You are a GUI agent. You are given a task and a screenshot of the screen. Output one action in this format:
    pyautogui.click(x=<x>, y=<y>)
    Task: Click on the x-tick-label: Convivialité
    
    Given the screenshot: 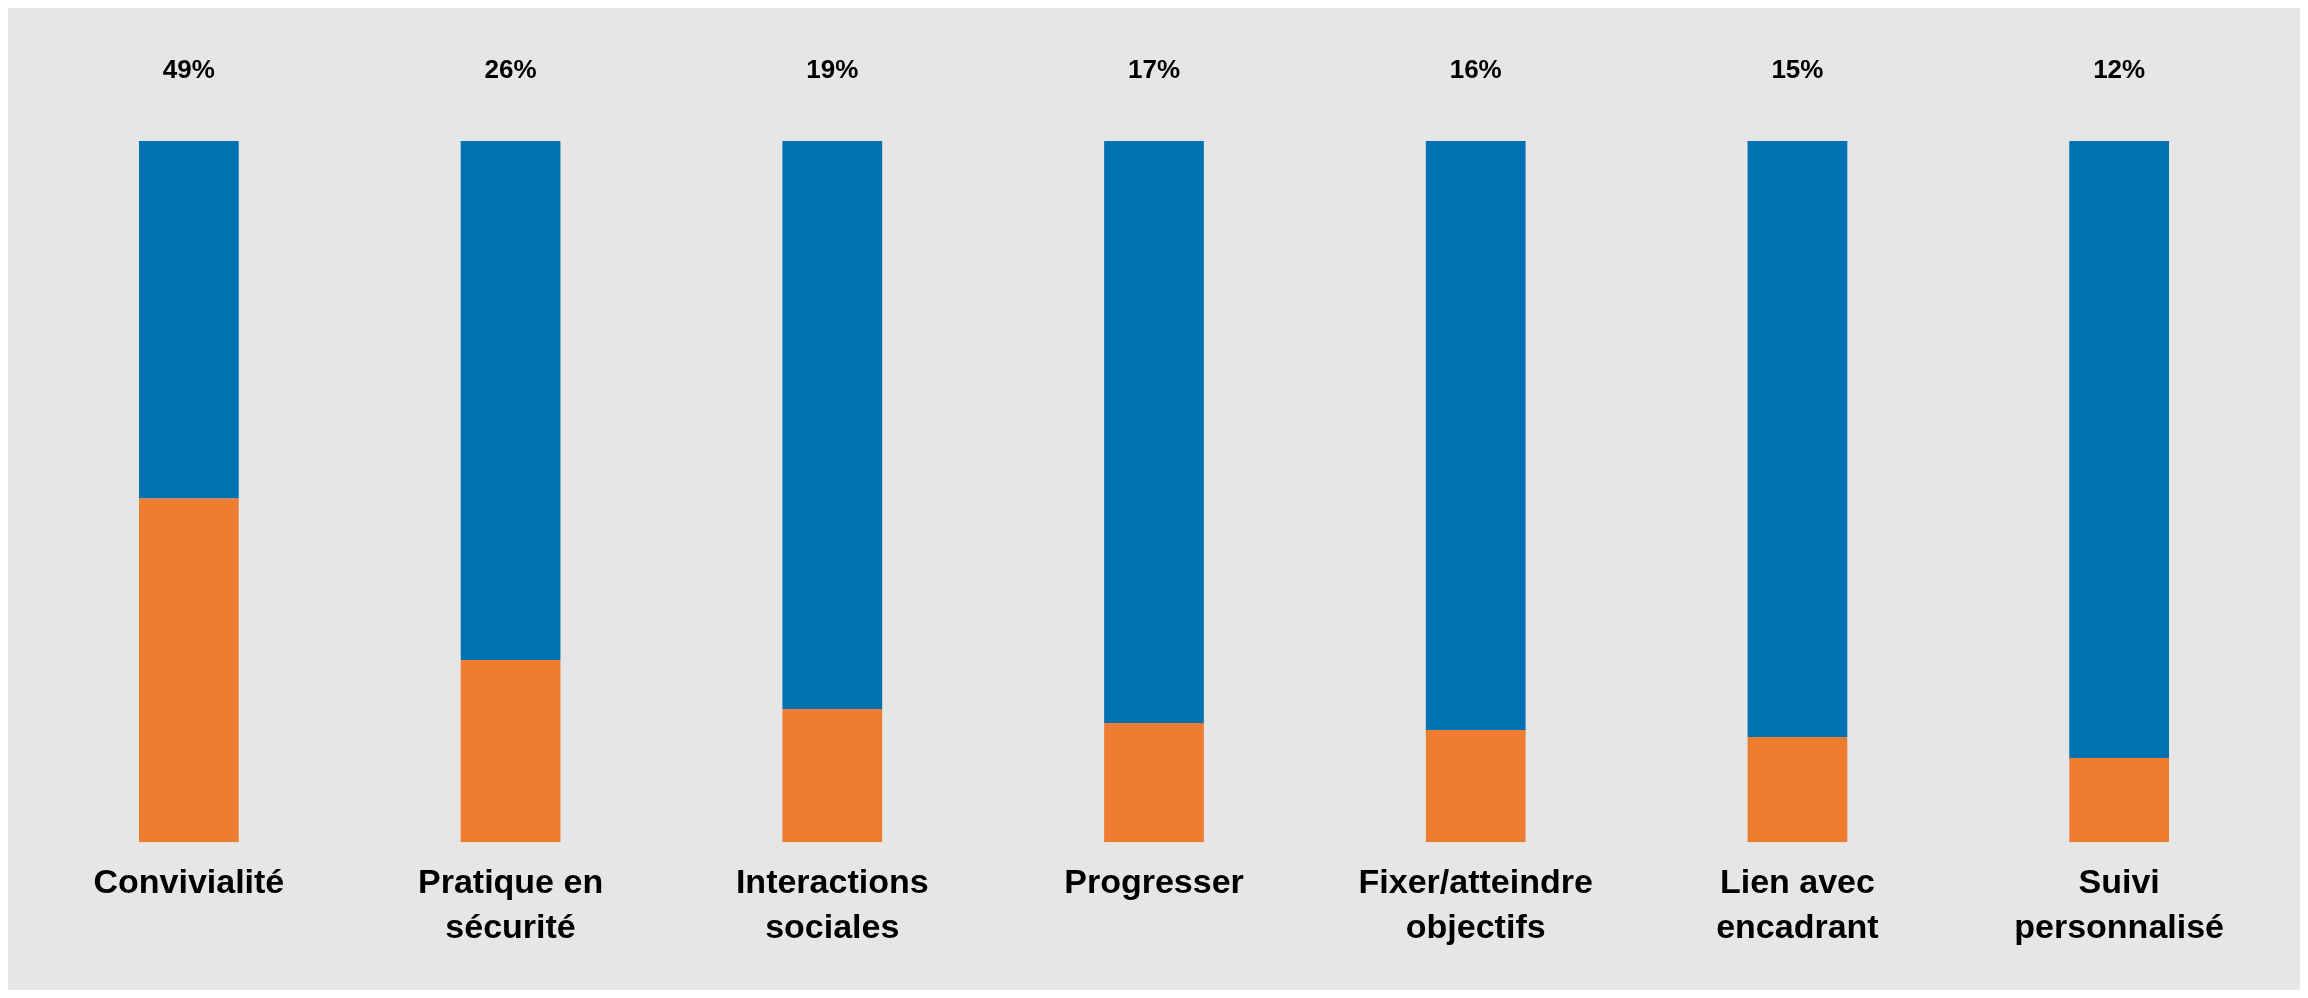 What is the action you would take?
    pyautogui.click(x=189, y=880)
    